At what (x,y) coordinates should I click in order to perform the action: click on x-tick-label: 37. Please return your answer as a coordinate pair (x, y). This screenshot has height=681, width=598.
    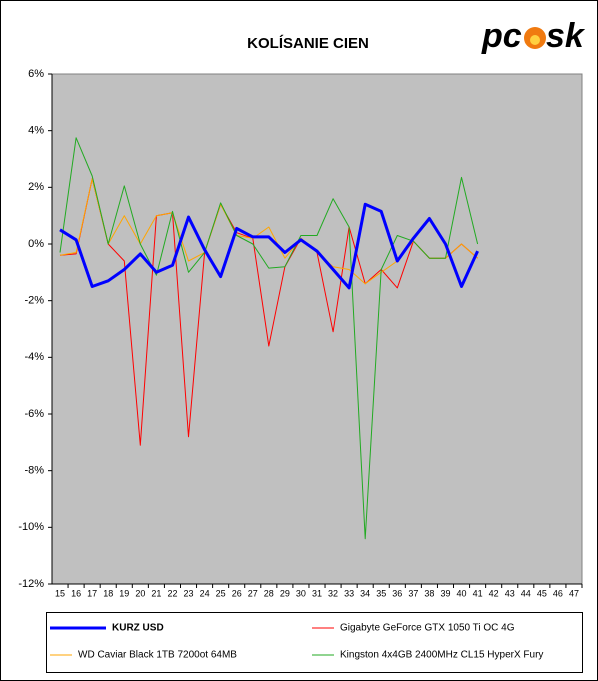
    Looking at the image, I should click on (413, 593).